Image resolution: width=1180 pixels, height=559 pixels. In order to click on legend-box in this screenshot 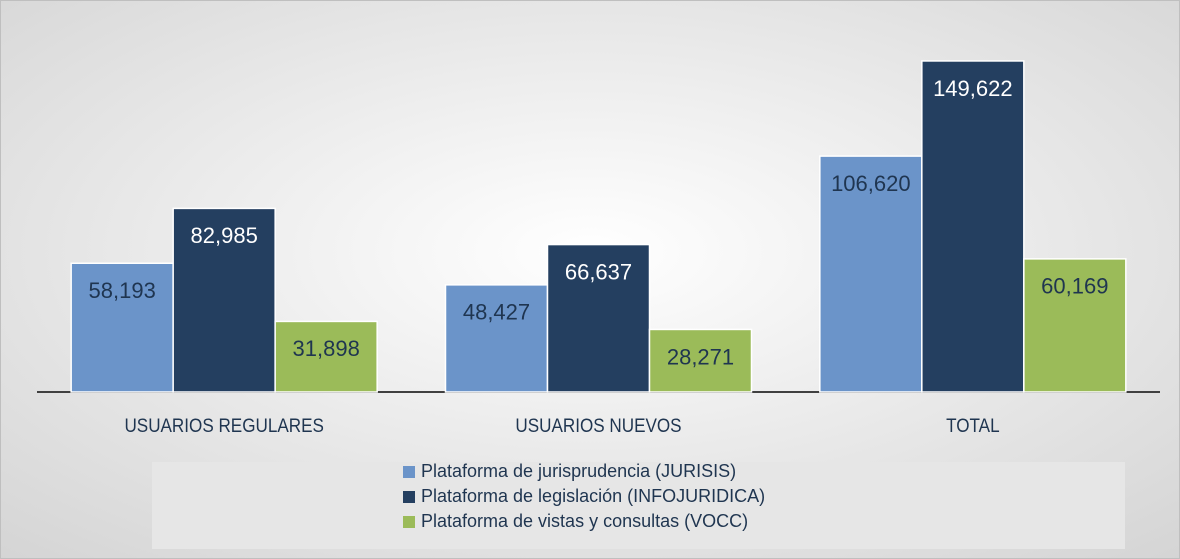, I will do `click(638, 505)`.